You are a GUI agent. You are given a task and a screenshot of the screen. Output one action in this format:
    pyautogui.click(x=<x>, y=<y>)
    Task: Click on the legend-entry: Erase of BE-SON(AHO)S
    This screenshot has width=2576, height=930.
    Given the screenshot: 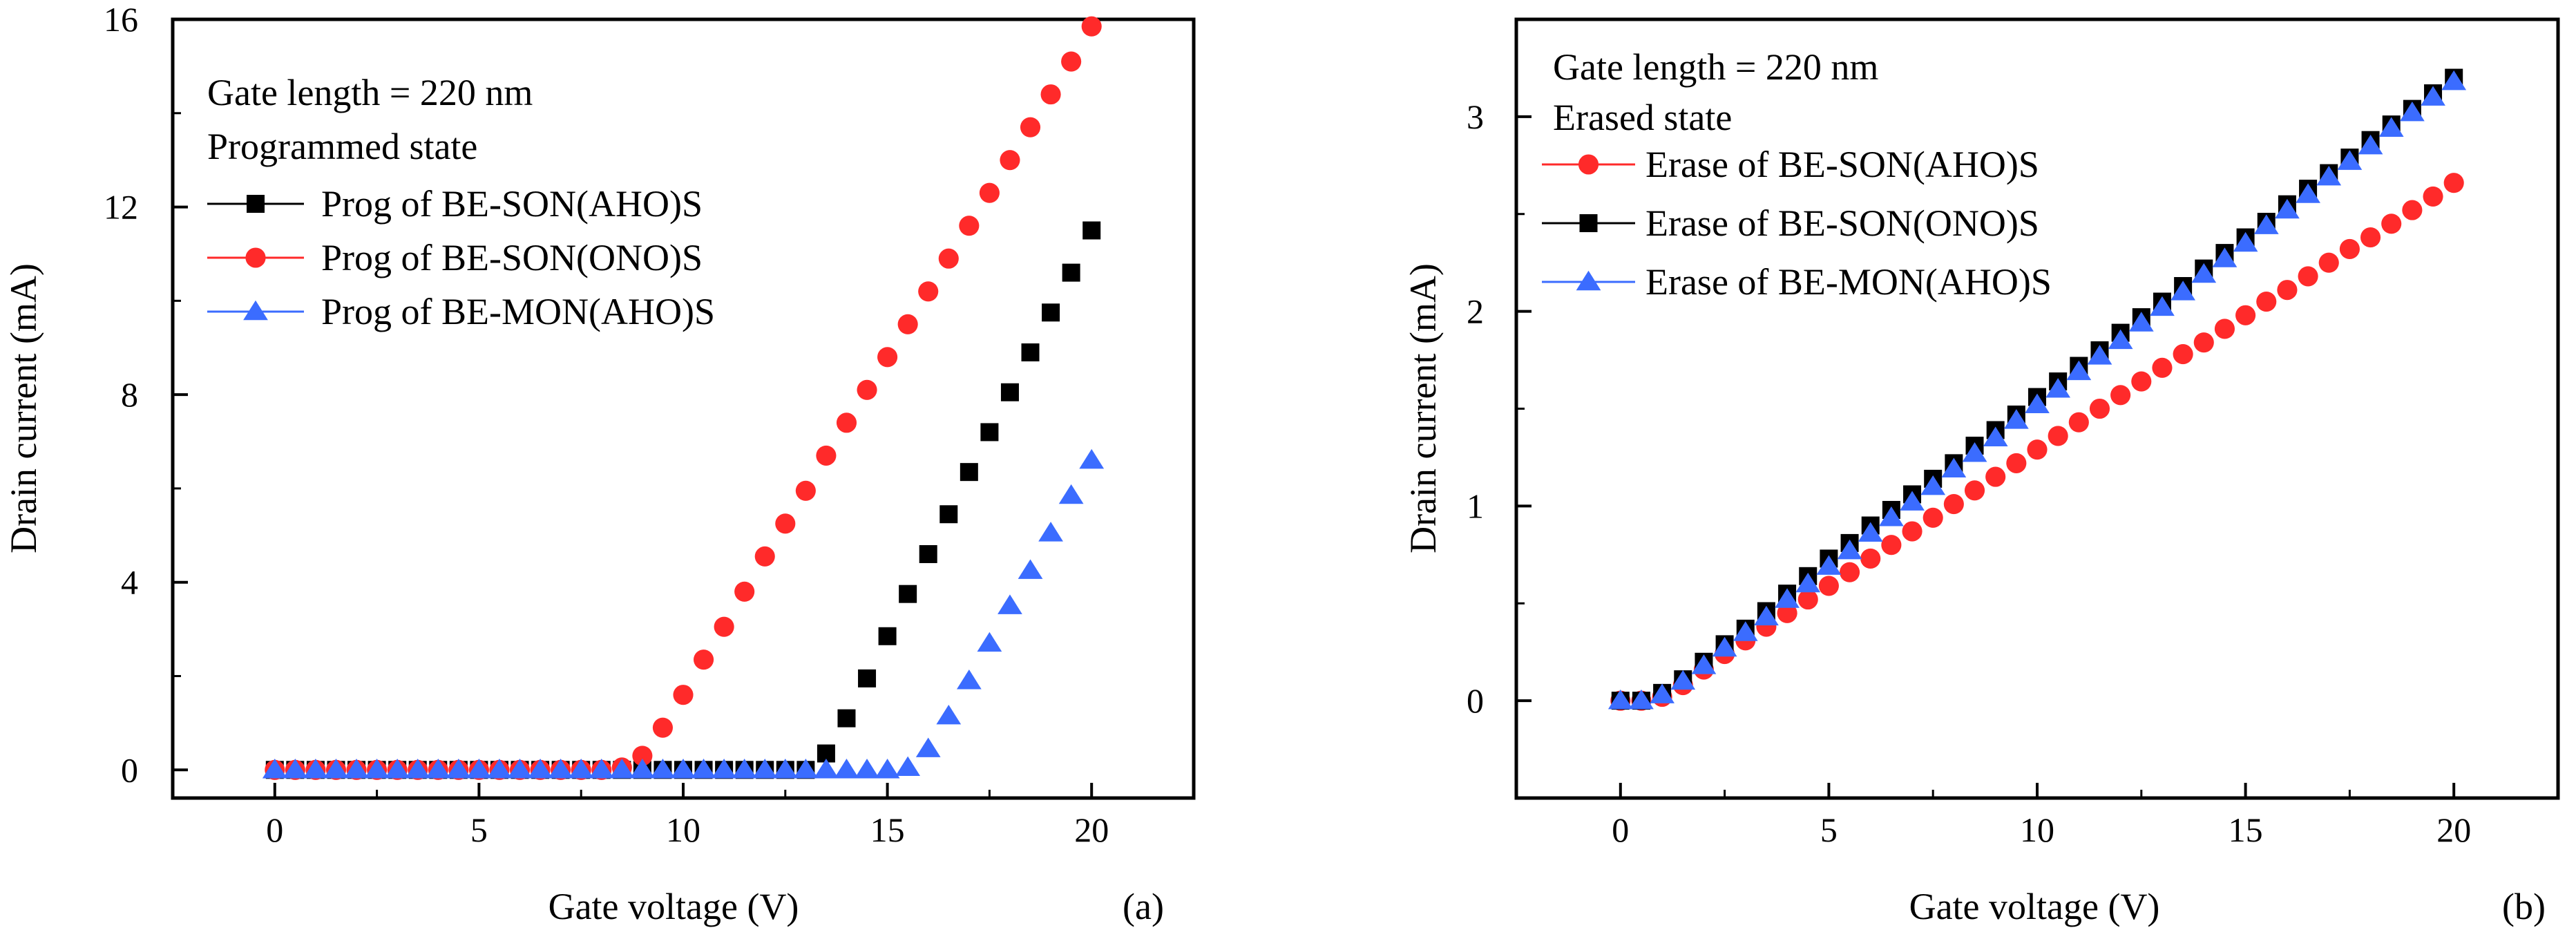 What is the action you would take?
    pyautogui.click(x=1791, y=164)
    